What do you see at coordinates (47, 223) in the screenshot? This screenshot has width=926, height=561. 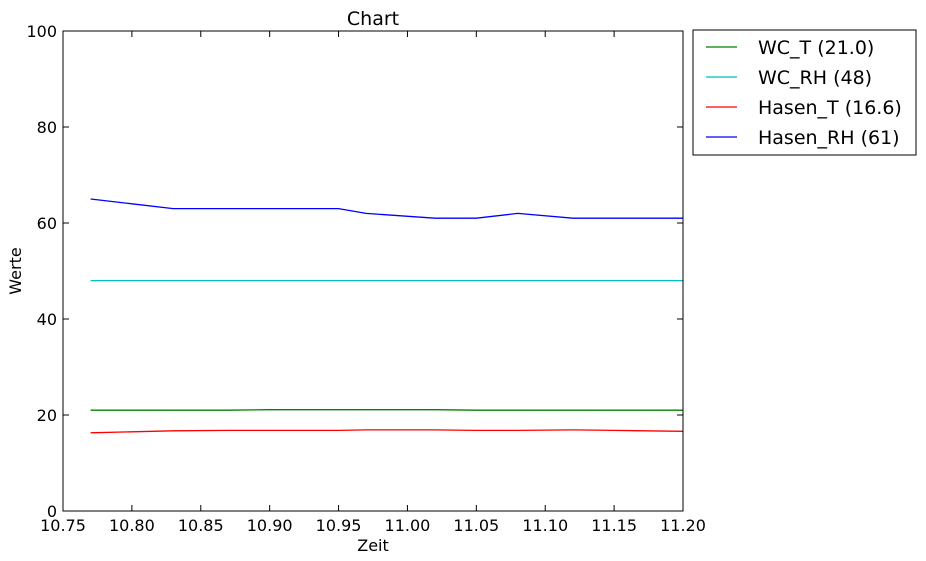 I see `y-tick-label: 60` at bounding box center [47, 223].